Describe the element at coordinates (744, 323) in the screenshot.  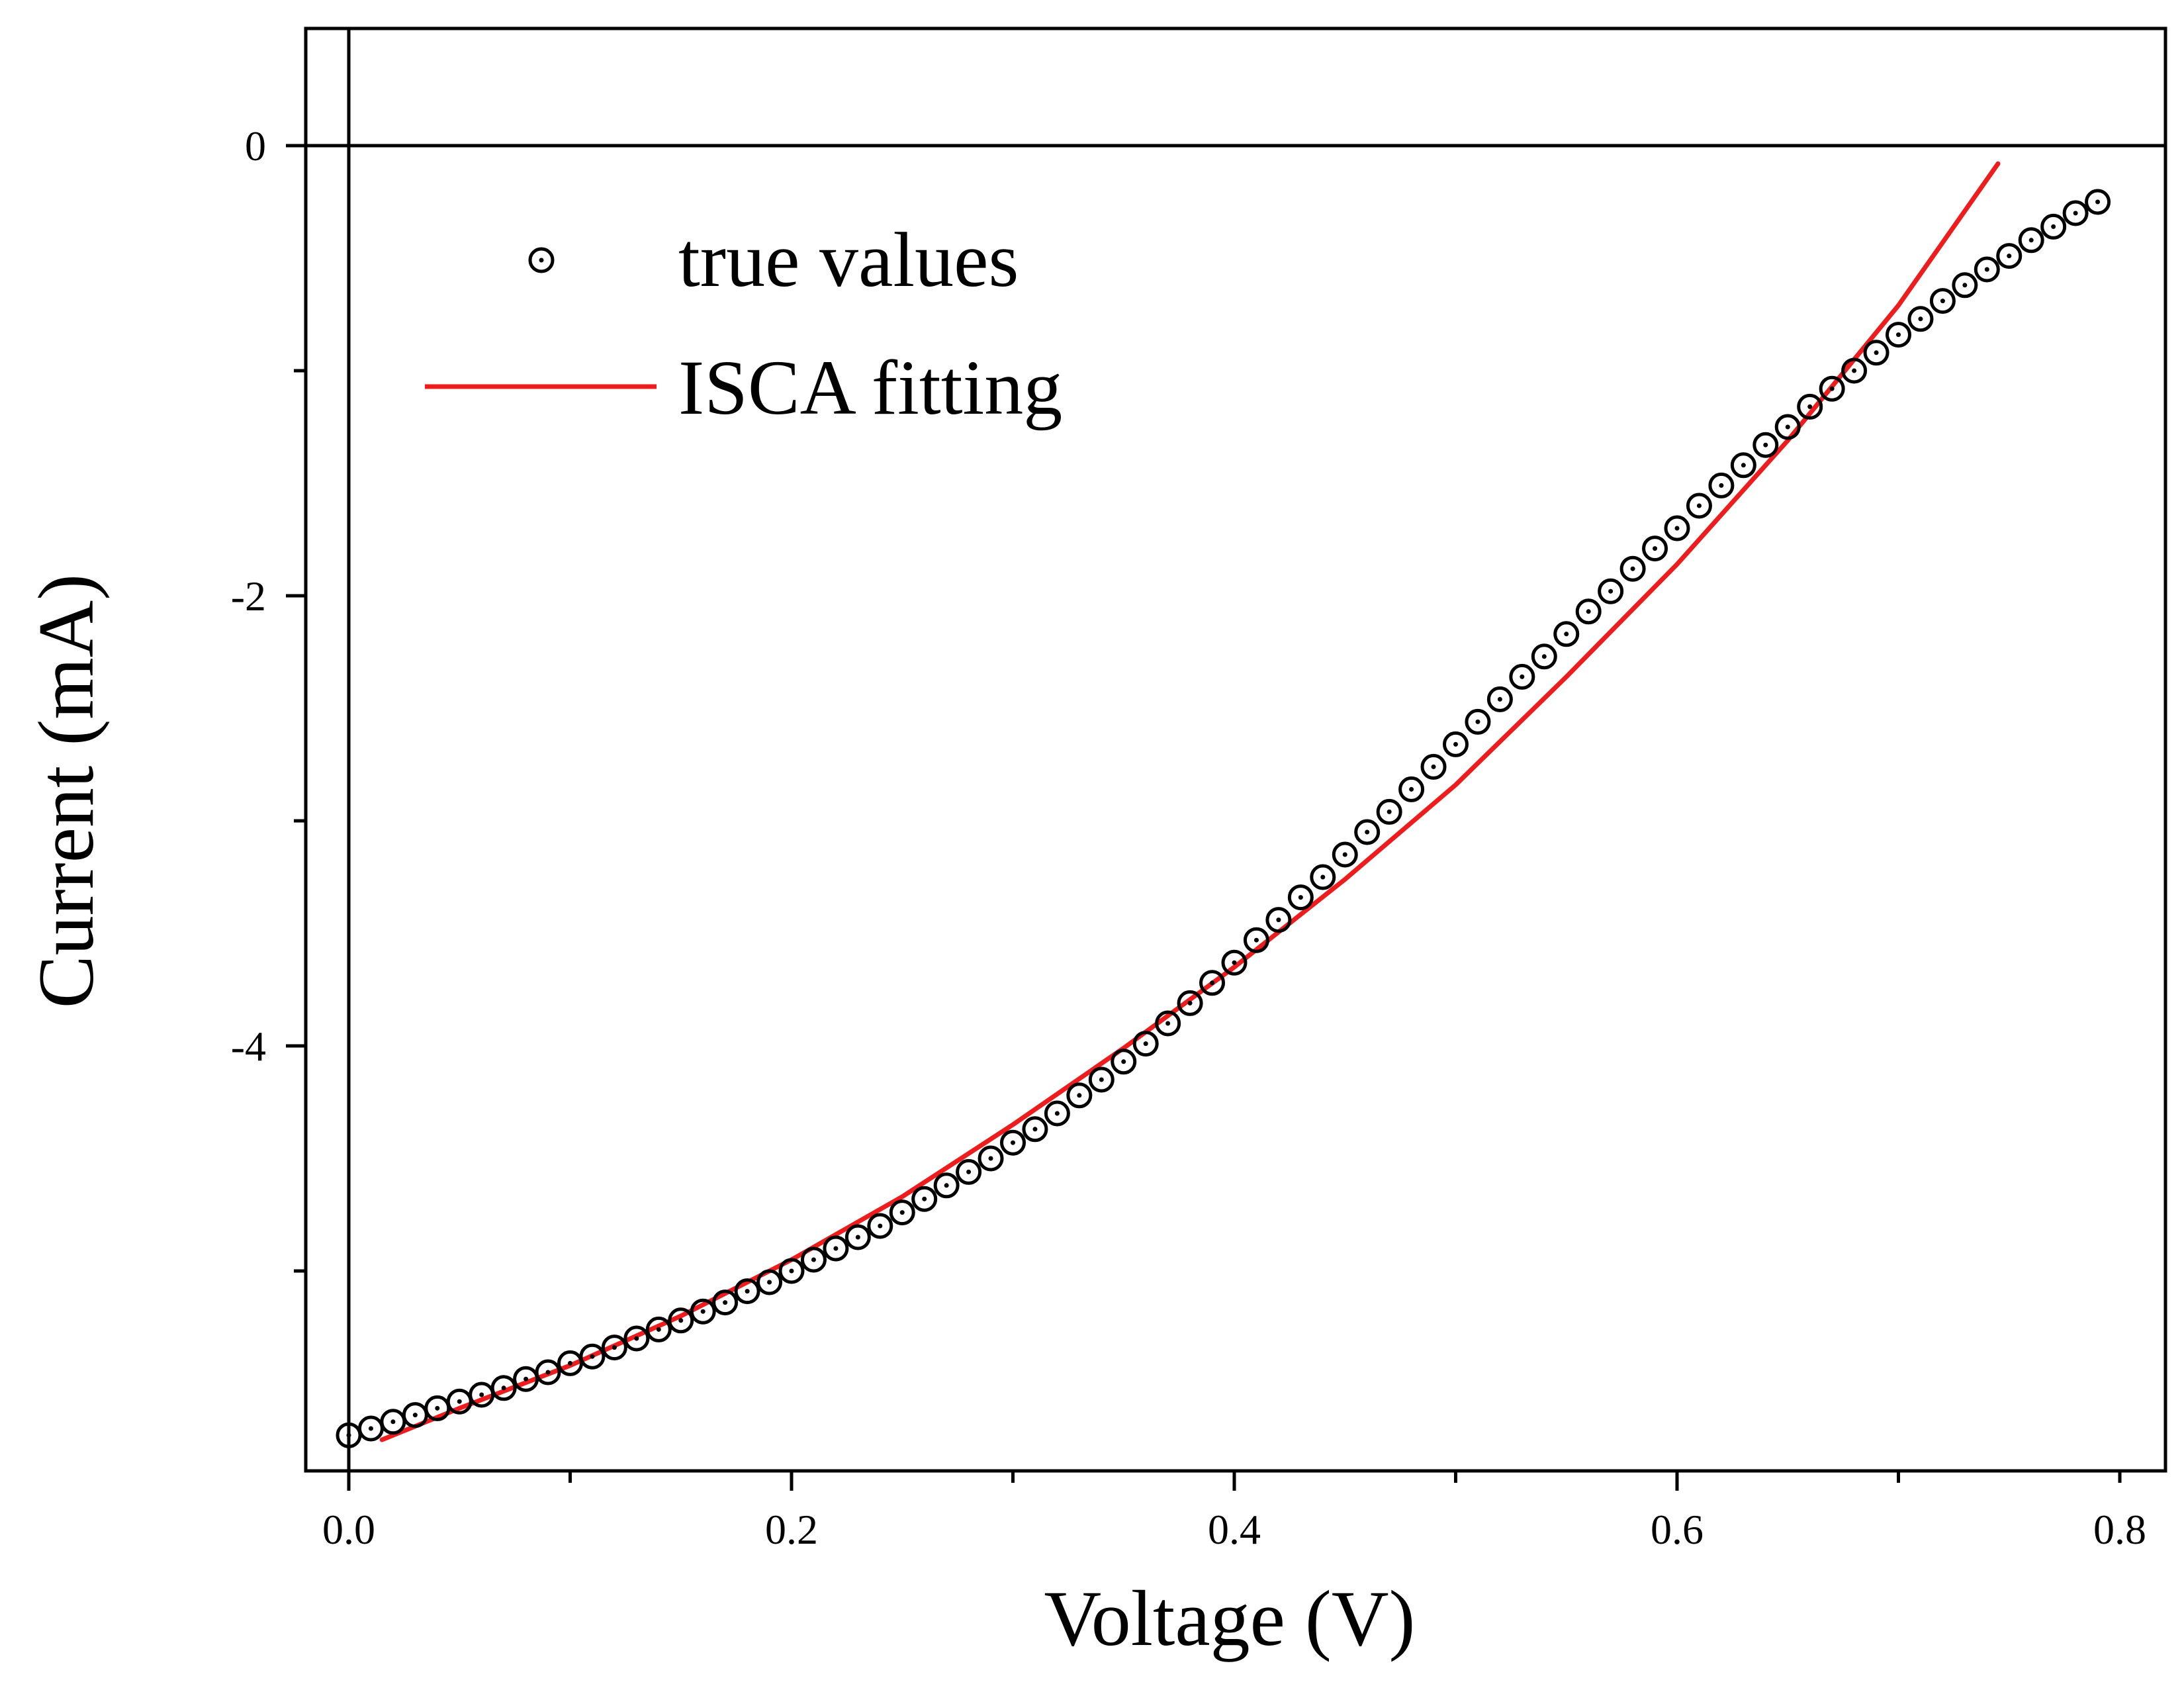
I see `legend: true values ISCA fitting` at that location.